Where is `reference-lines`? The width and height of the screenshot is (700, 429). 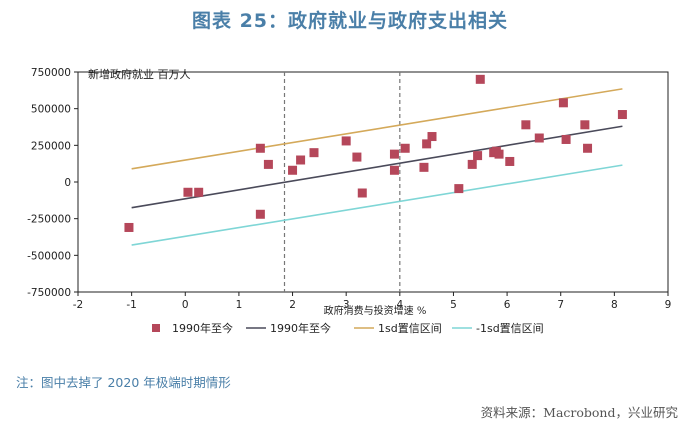 reference-lines is located at coordinates (342, 182).